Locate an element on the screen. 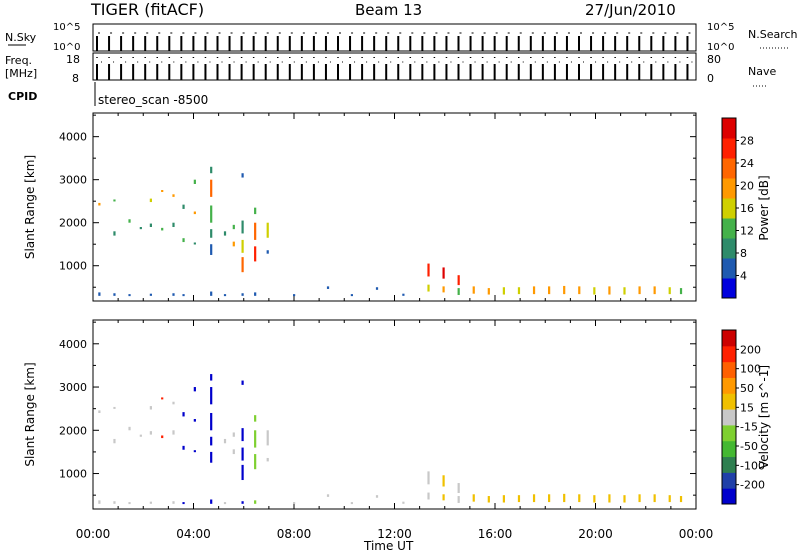 The image size is (800, 554). nave-tick-top: 80 is located at coordinates (714, 59).